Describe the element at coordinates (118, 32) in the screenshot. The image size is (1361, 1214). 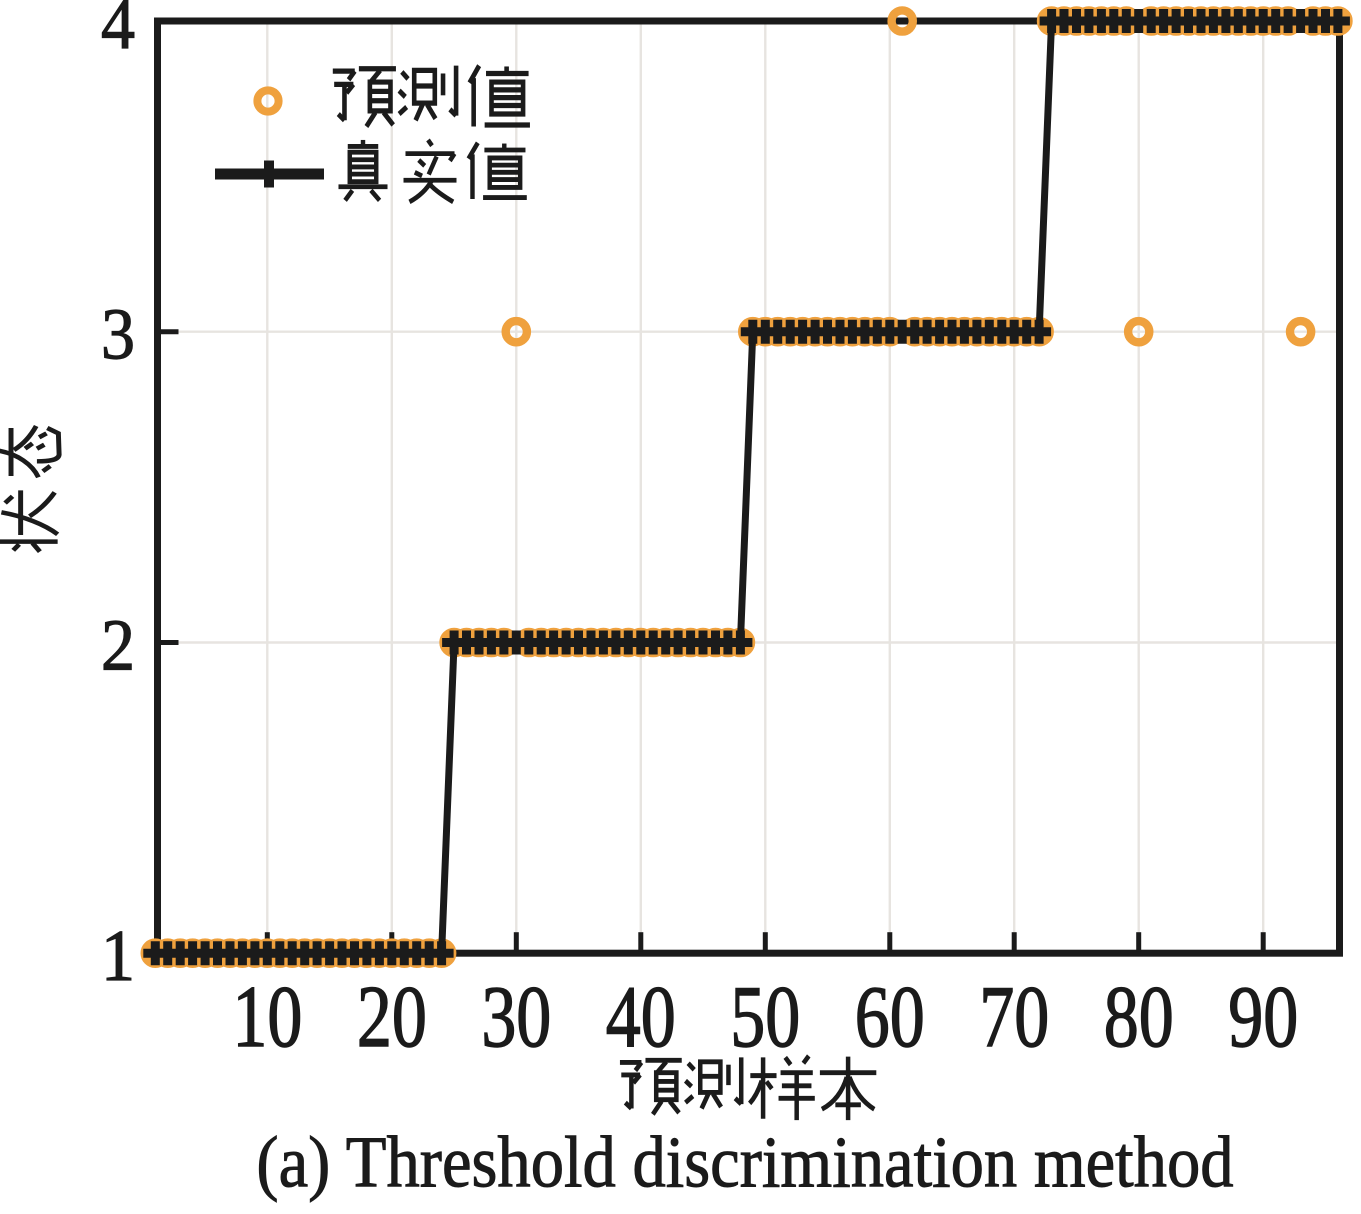
I see `svg-text: 4` at that location.